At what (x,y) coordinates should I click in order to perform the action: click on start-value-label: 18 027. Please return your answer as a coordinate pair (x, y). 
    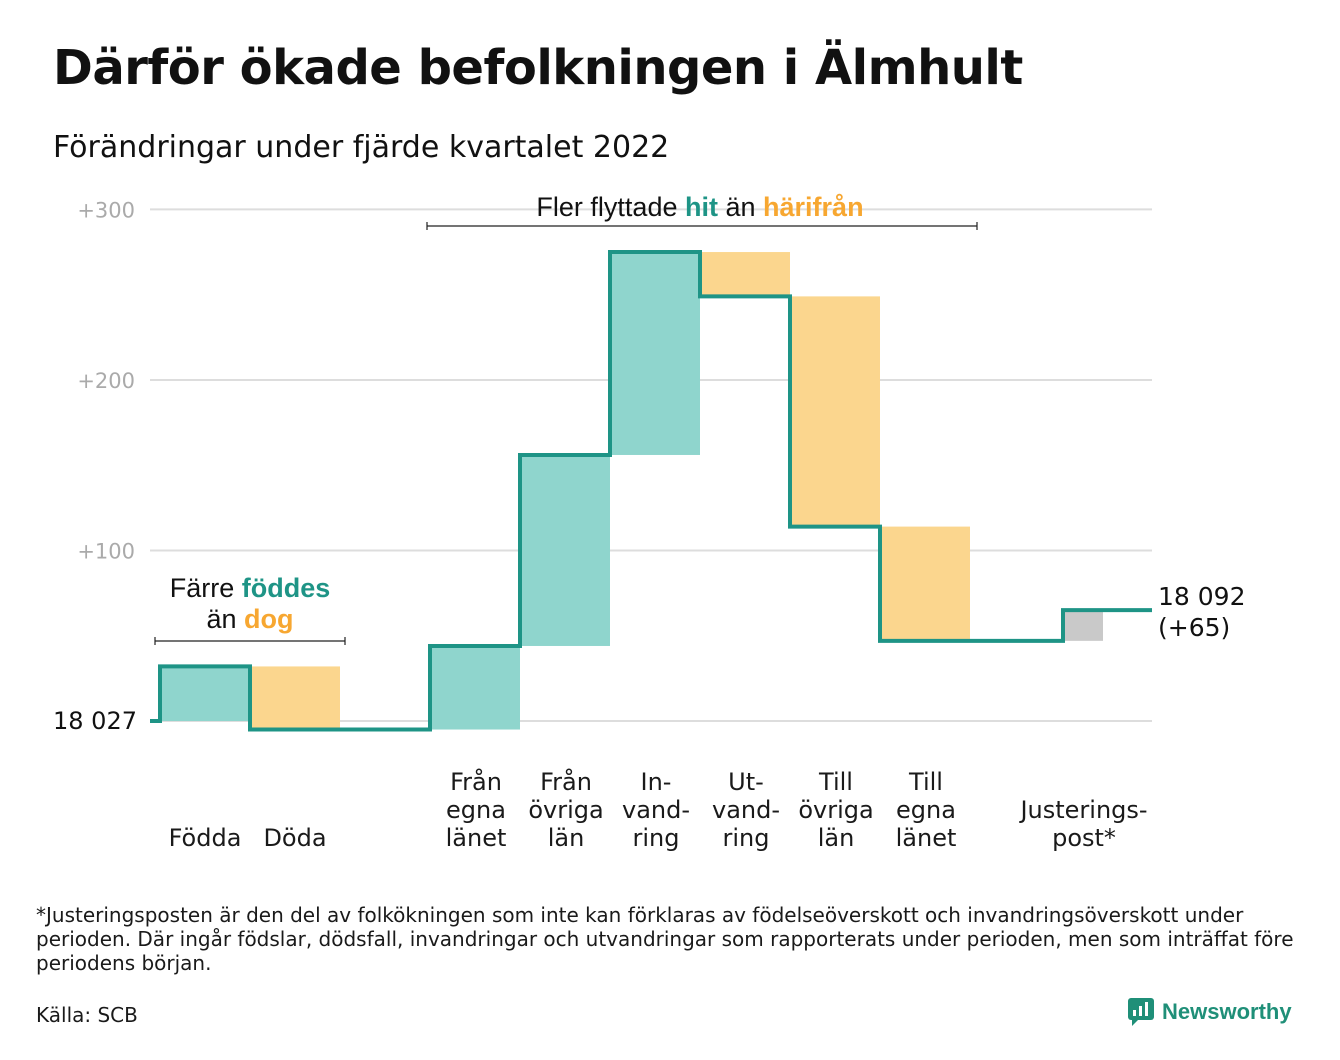
    Looking at the image, I should click on (95, 721).